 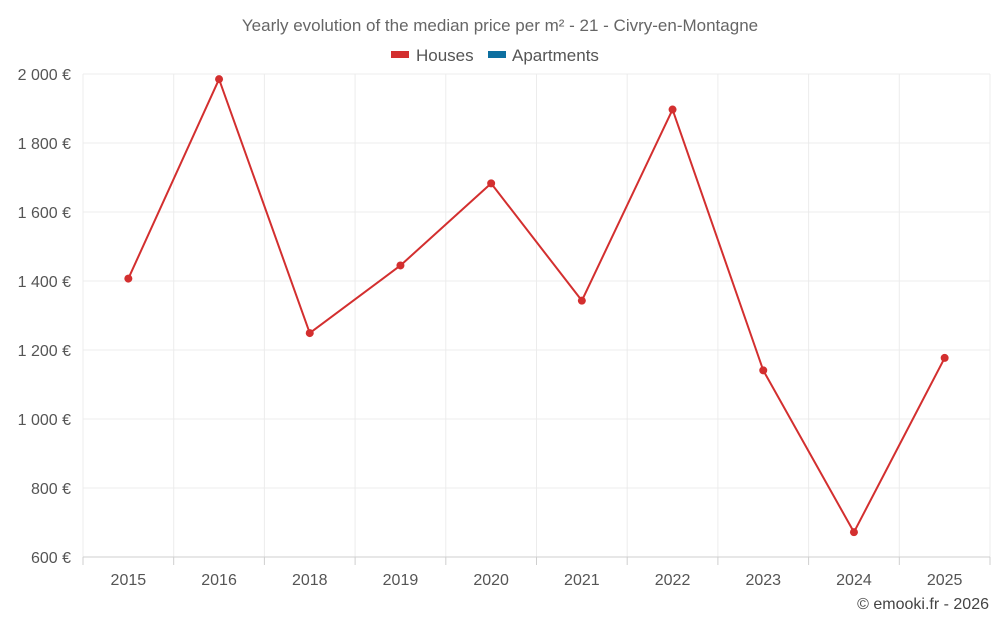 I want to click on y-tick-label: 1 400 €, so click(x=44, y=282).